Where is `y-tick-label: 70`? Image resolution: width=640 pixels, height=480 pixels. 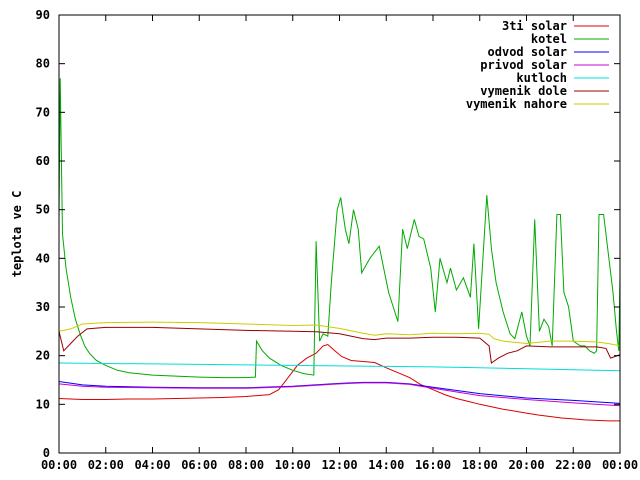 y-tick-label: 70 is located at coordinates (43, 112).